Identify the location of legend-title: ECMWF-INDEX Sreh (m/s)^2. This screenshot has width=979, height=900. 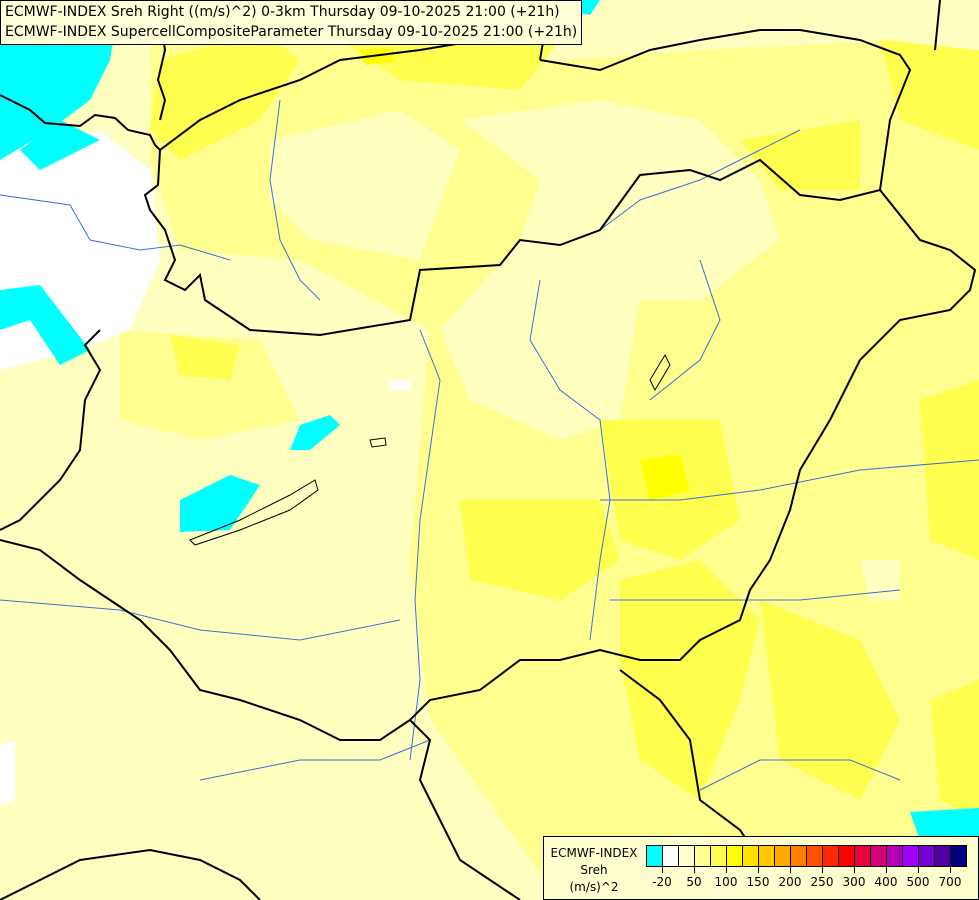
(594, 870).